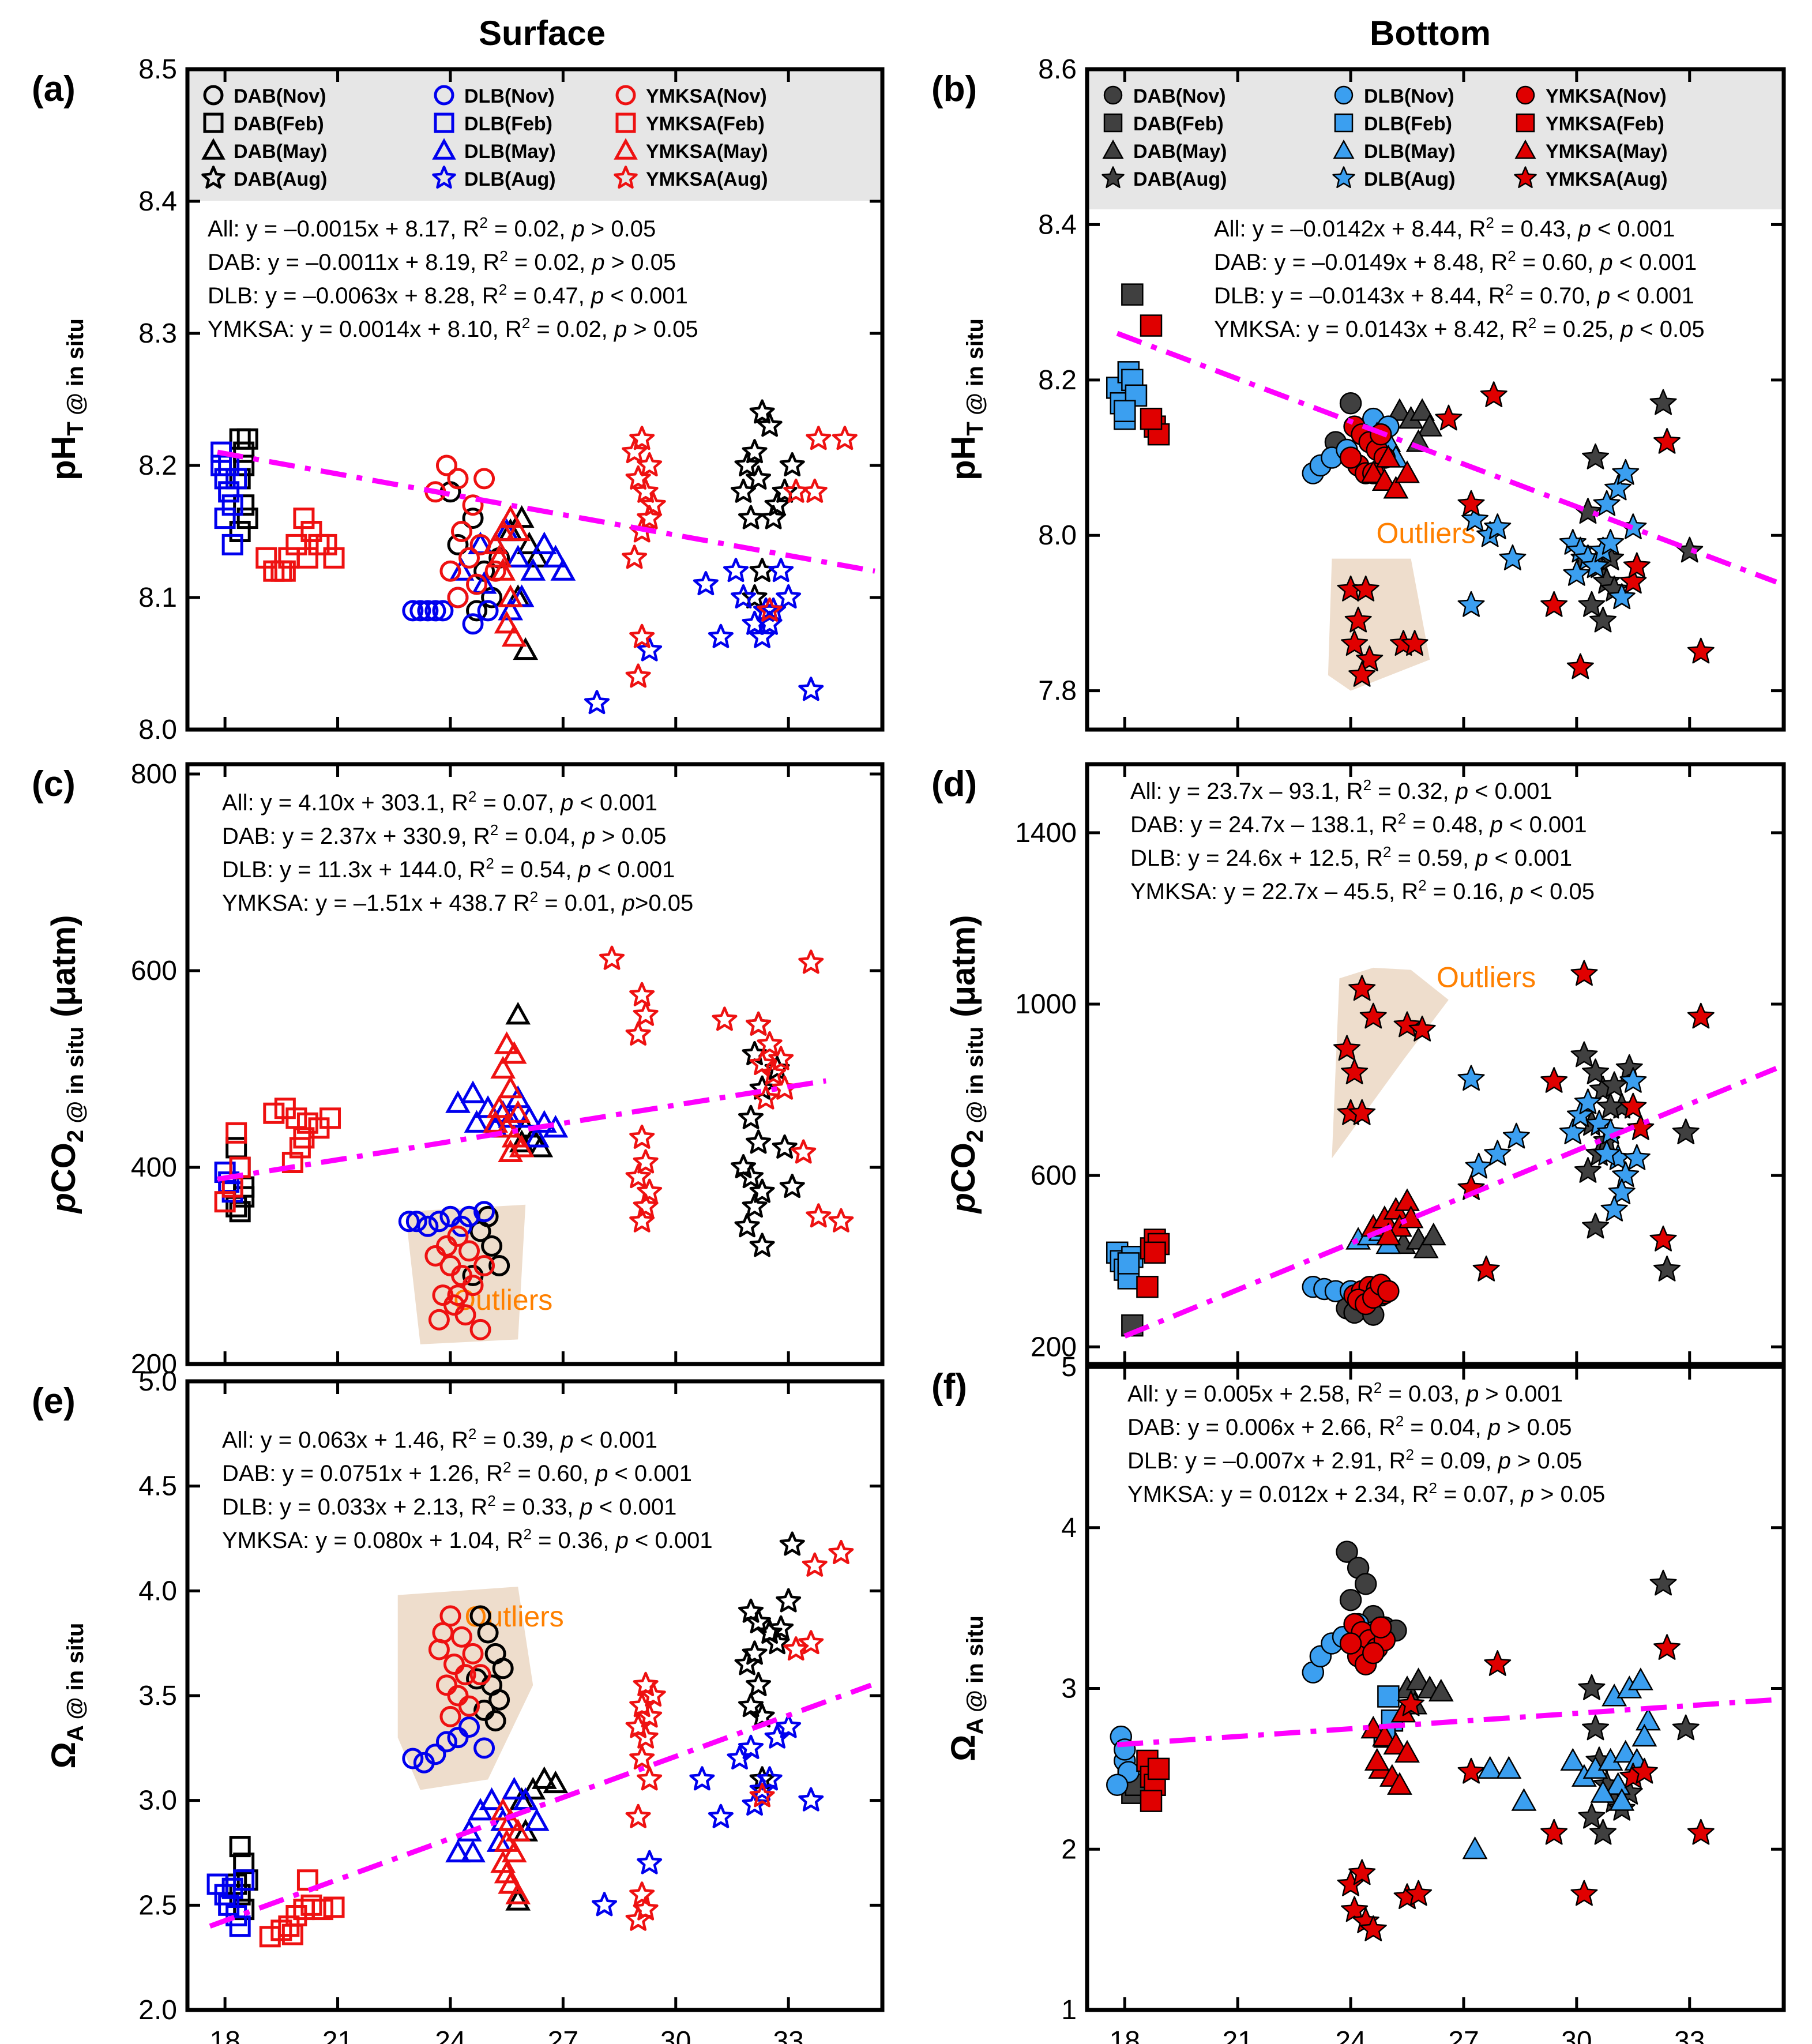 This screenshot has height=2044, width=1812. Describe the element at coordinates (967, 1688) in the screenshot. I see `y-axis-label: ΩA @ in situ` at that location.